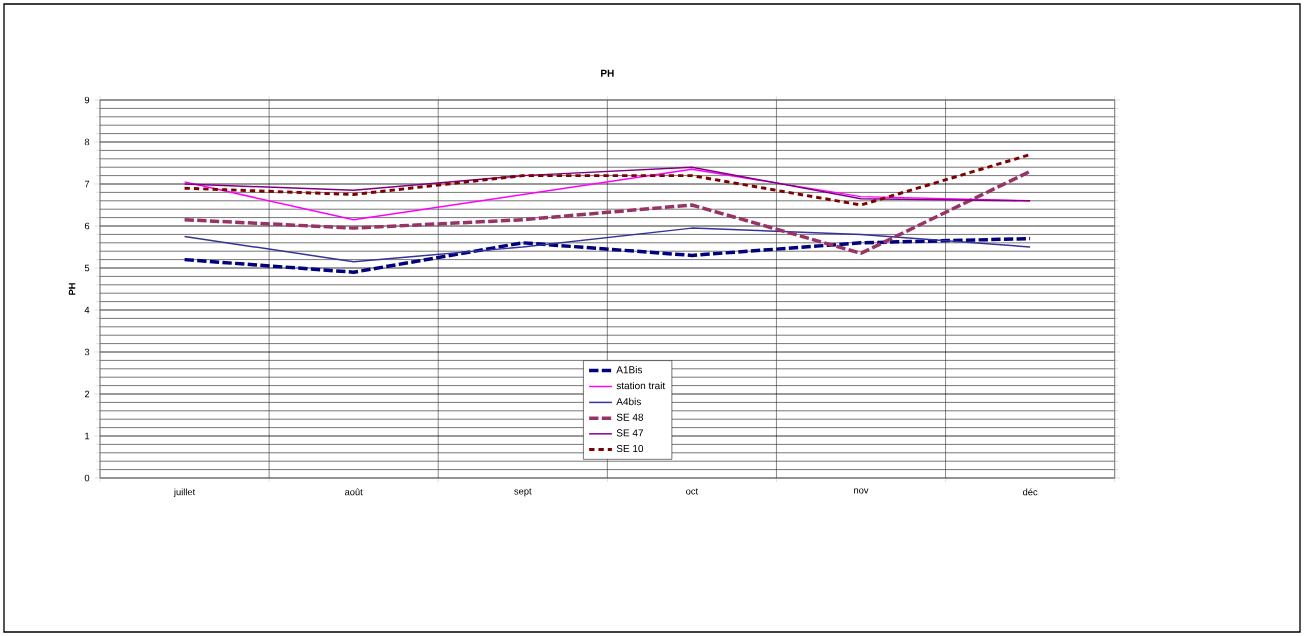 The width and height of the screenshot is (1304, 636). I want to click on y-tick-label: 4, so click(87, 310).